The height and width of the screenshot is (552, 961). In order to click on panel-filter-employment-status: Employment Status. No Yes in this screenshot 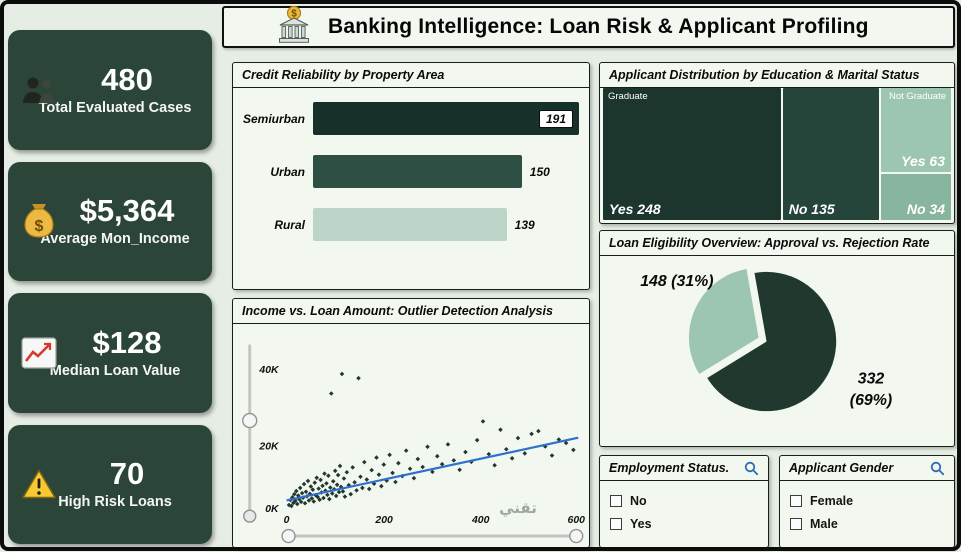, I will do `click(684, 501)`.